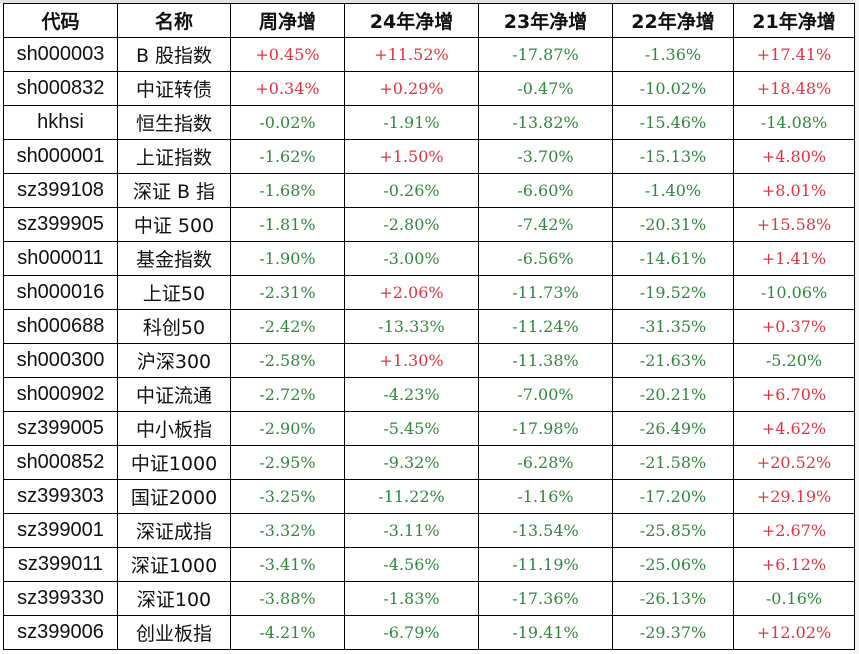 Image resolution: width=859 pixels, height=654 pixels. Describe the element at coordinates (411, 156) in the screenshot. I see `cell-2024-change: +1.50%` at that location.